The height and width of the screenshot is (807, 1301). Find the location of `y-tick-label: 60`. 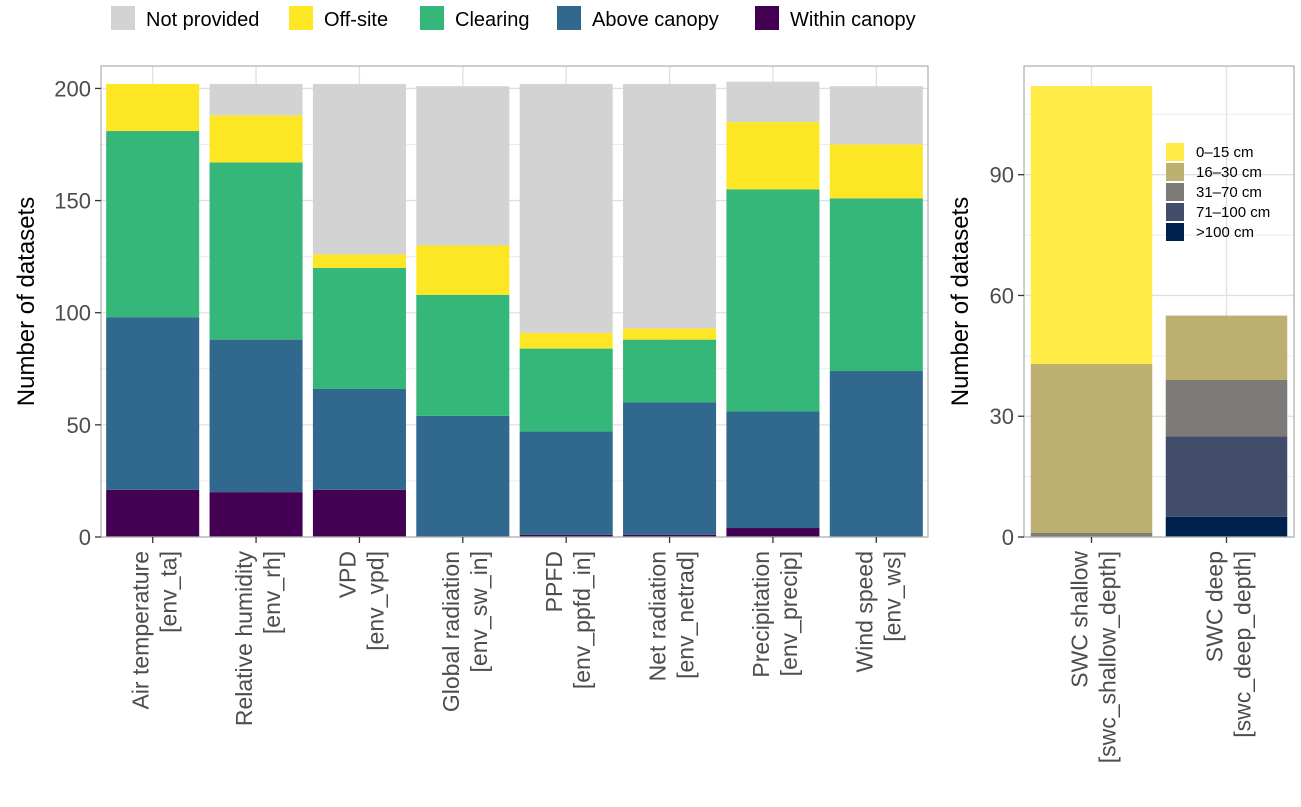

y-tick-label: 60 is located at coordinates (1002, 295).